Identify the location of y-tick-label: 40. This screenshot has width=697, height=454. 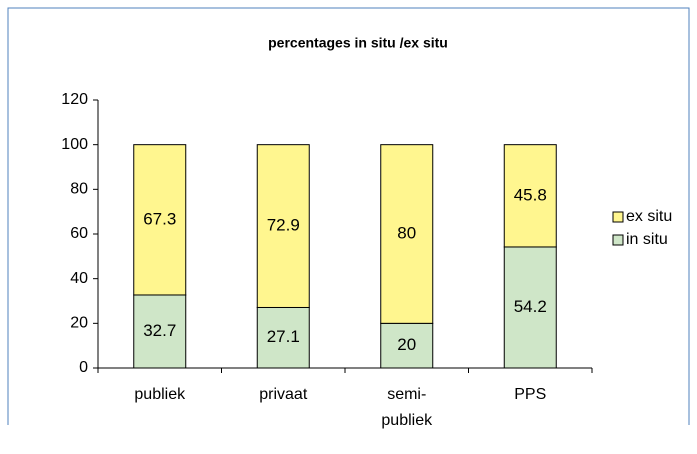
(79, 278).